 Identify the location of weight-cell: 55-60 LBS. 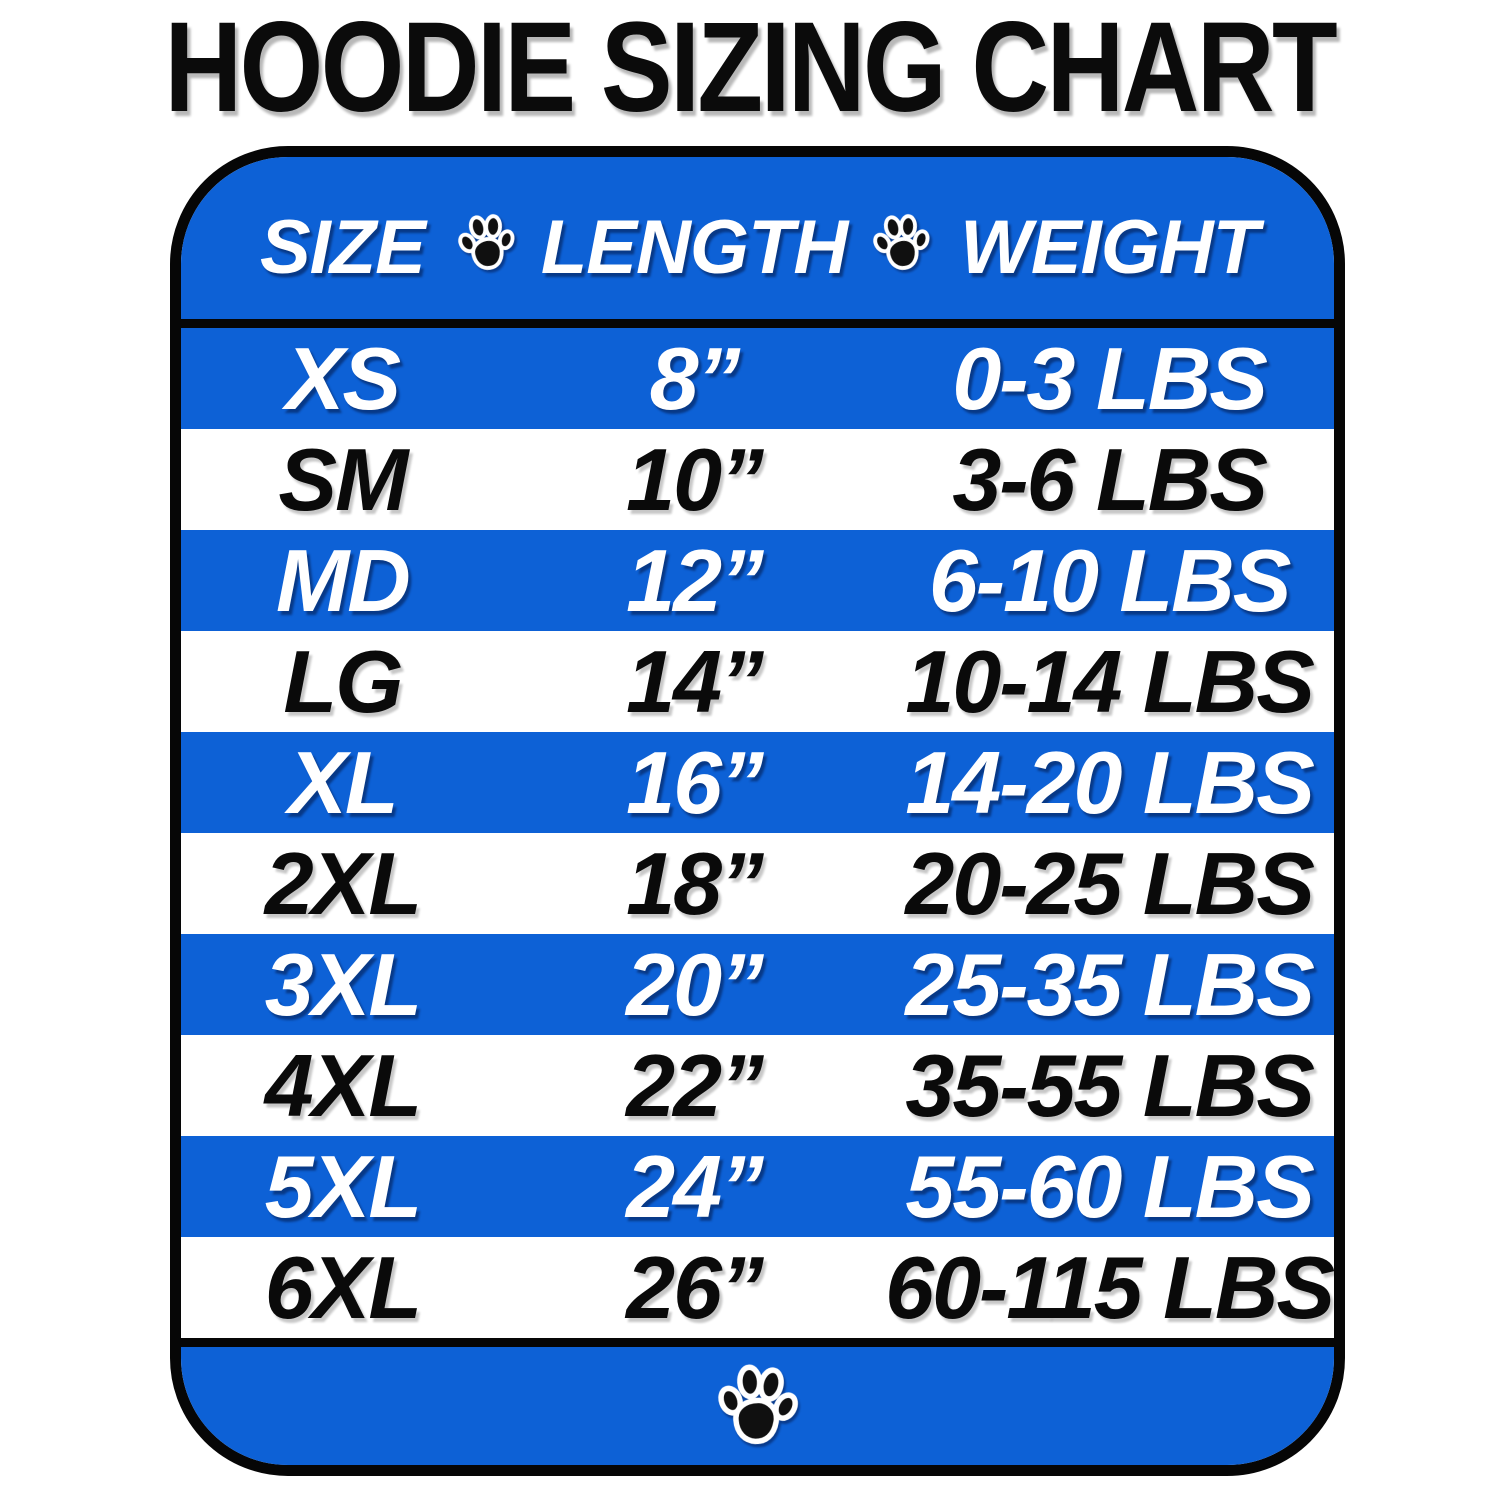
(1110, 1186).